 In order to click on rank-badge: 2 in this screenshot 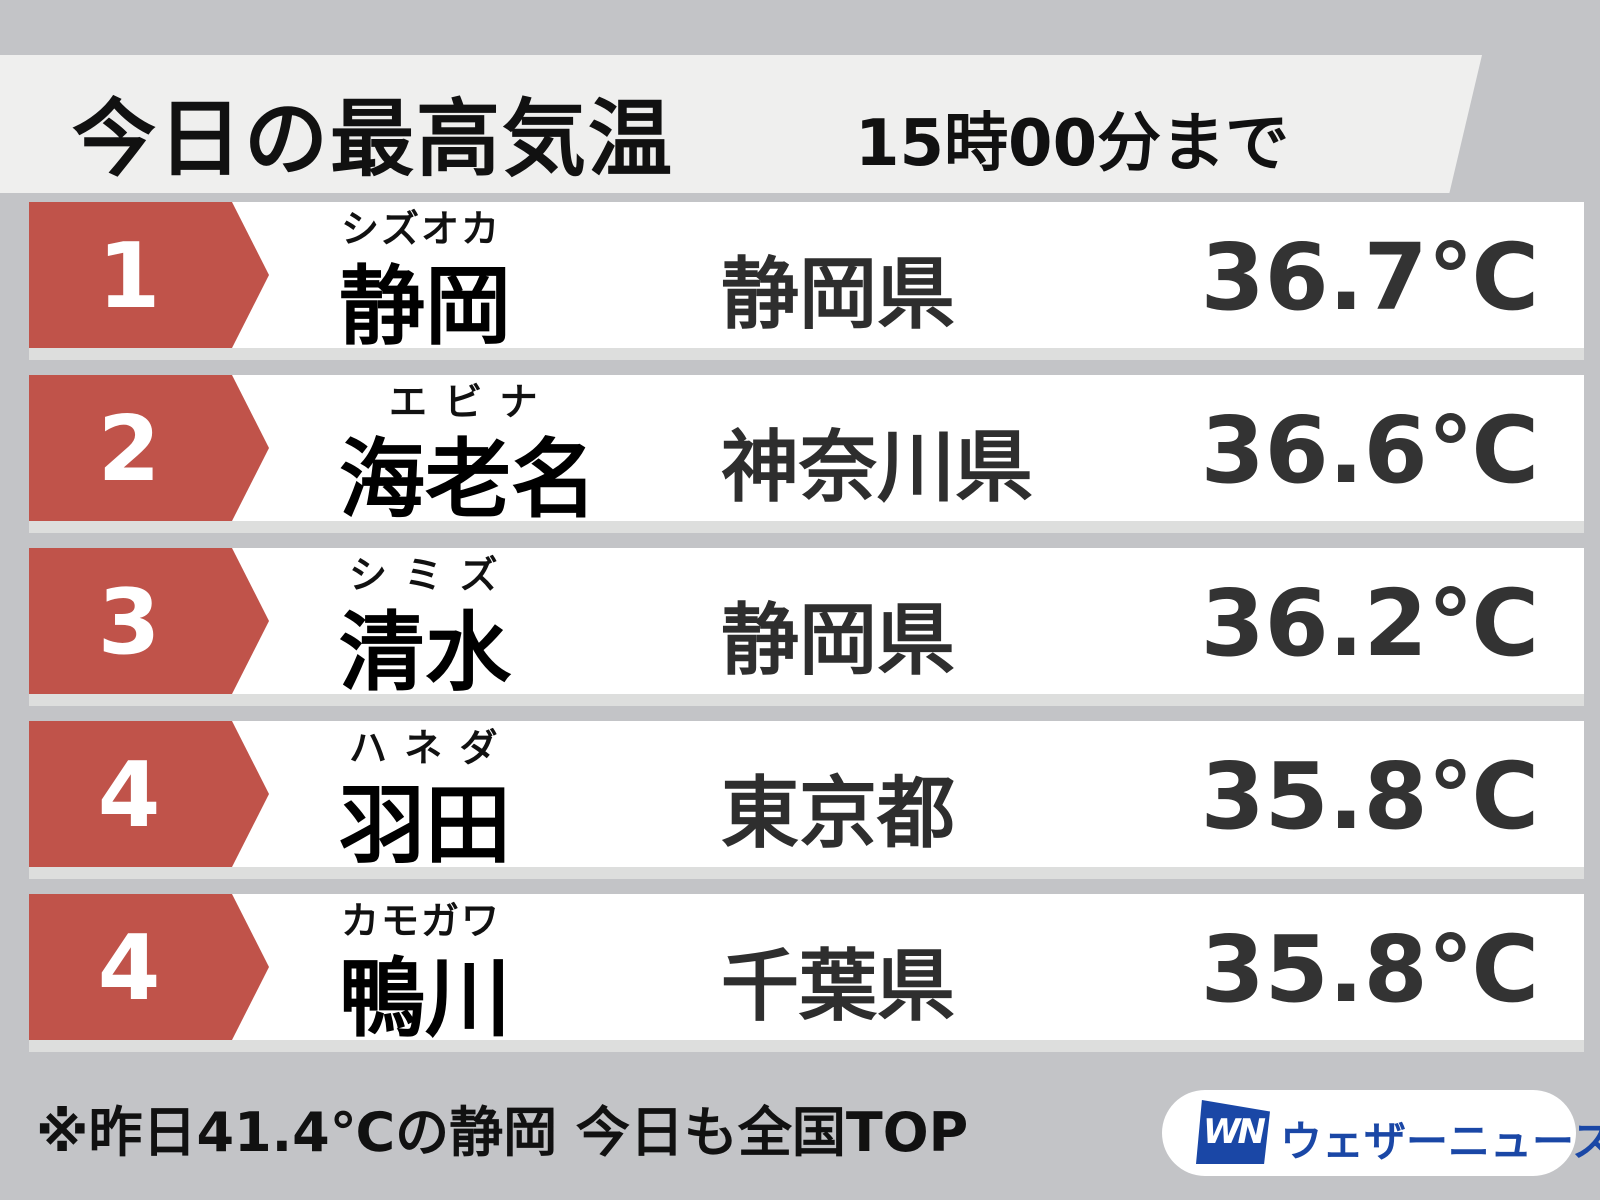, I will do `click(149, 448)`.